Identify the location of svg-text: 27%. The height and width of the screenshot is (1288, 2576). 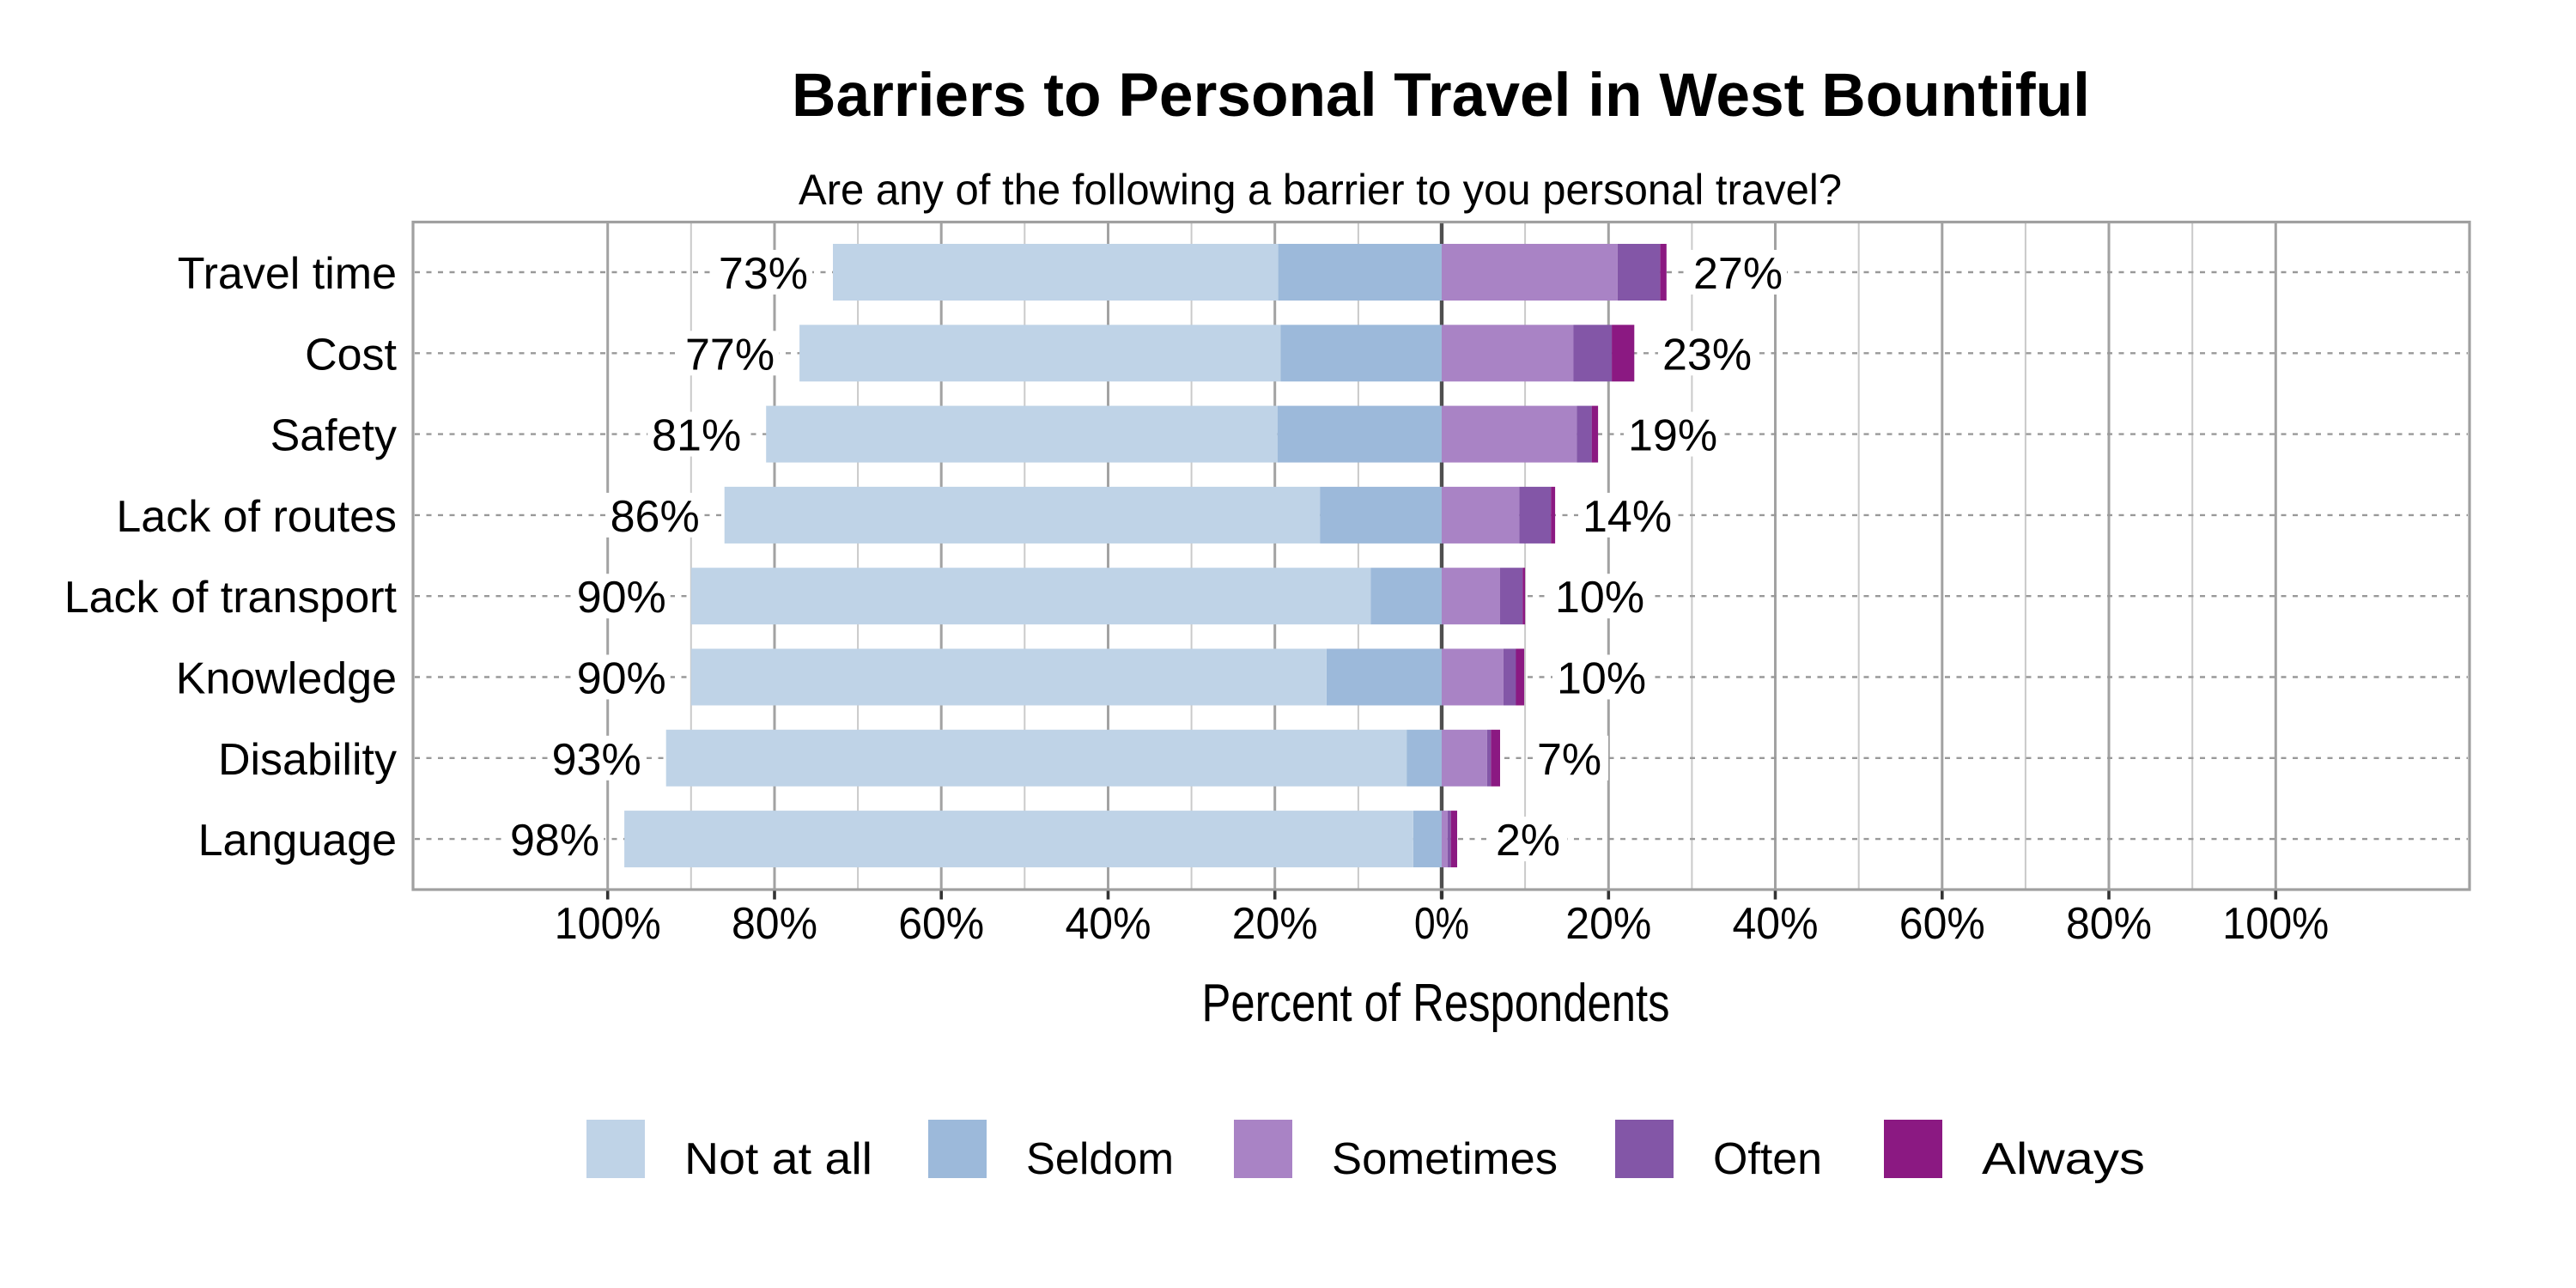
(1738, 274).